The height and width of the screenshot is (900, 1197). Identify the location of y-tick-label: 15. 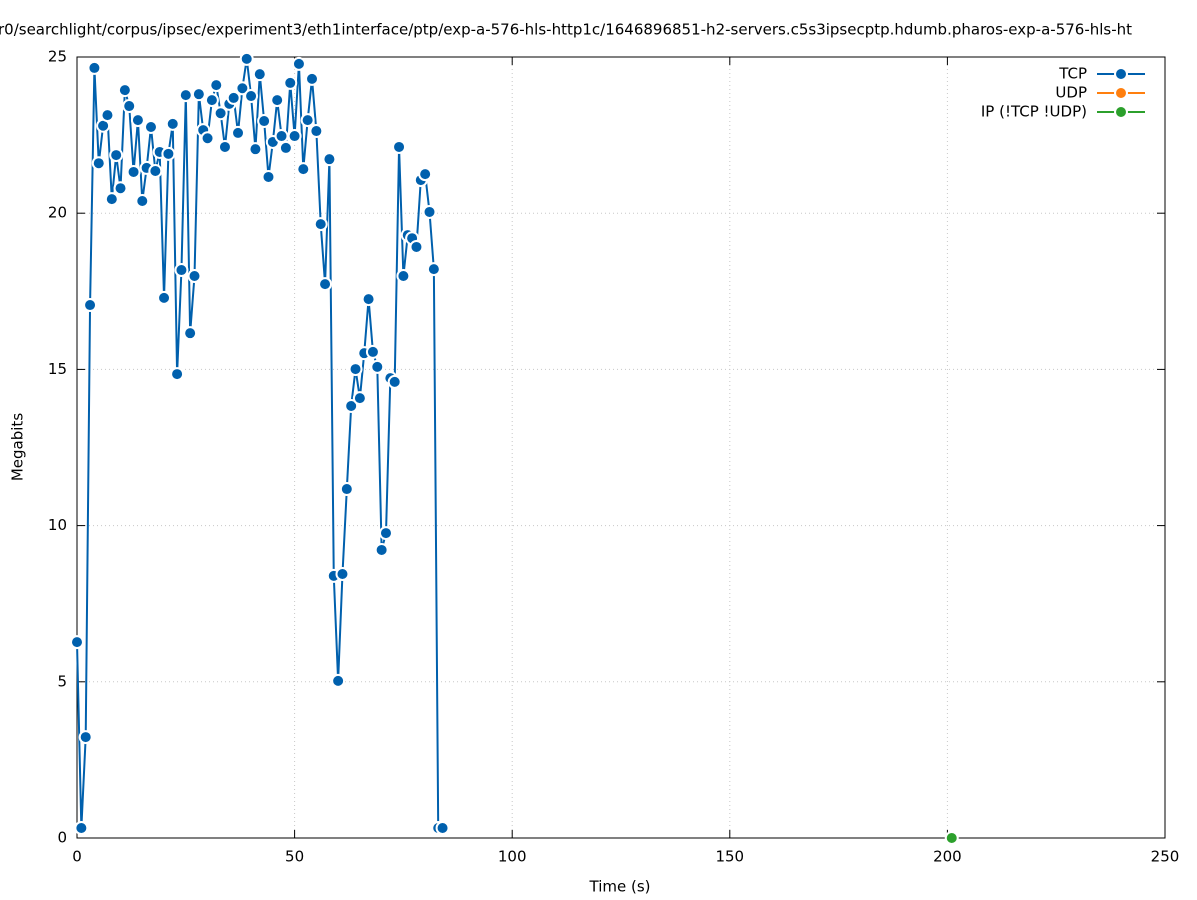
(57, 369).